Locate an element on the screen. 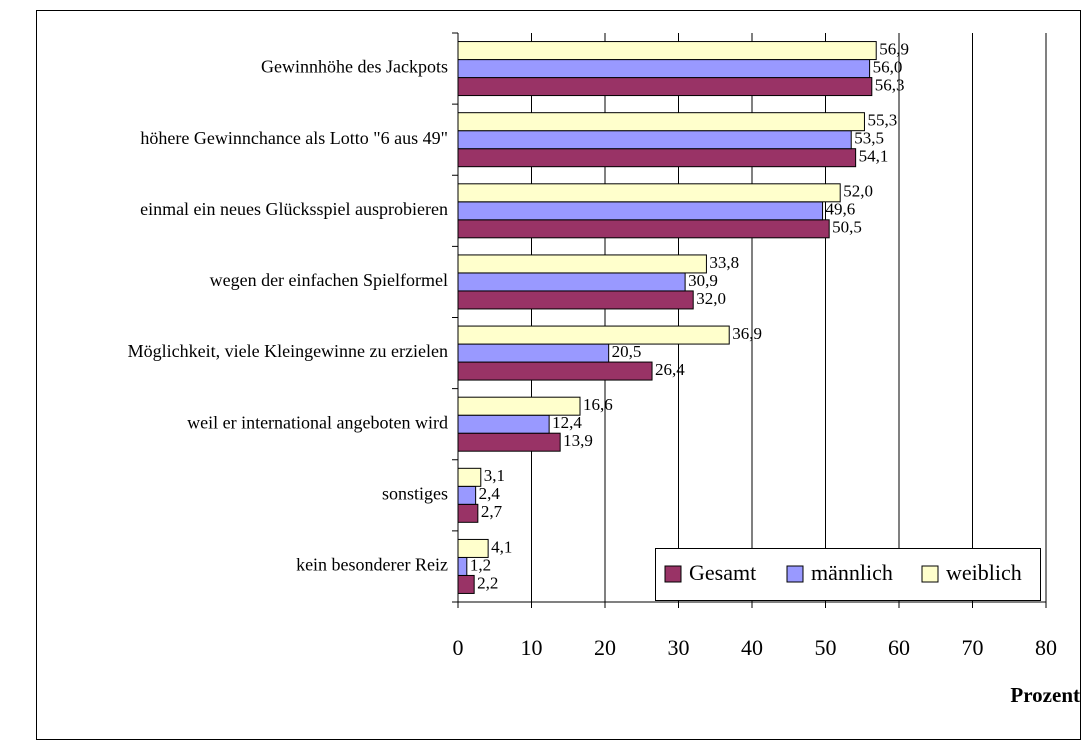 This screenshot has height=740, width=1082. data-label: 33,8 is located at coordinates (724, 262).